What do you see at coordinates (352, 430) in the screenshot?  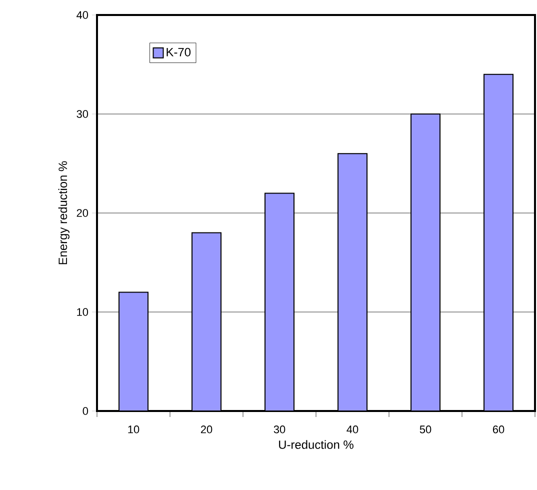 I see `x-tick-label: 40` at bounding box center [352, 430].